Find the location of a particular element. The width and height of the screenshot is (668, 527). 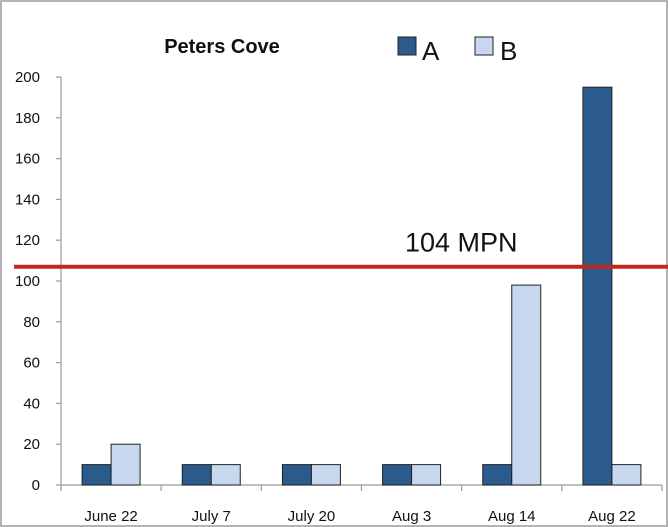

y-tick-label: 40 is located at coordinates (31, 403).